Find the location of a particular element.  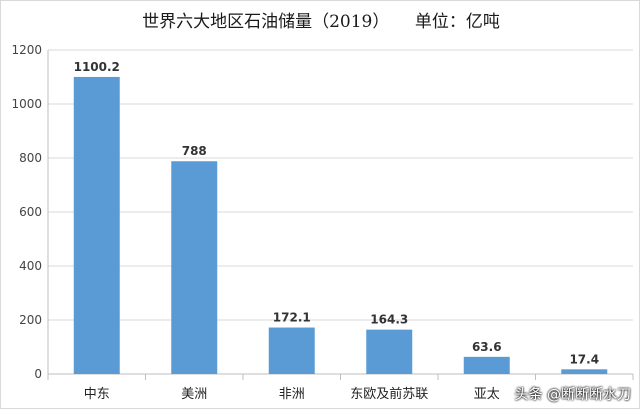

y-tick-label: 600 is located at coordinates (30, 212).